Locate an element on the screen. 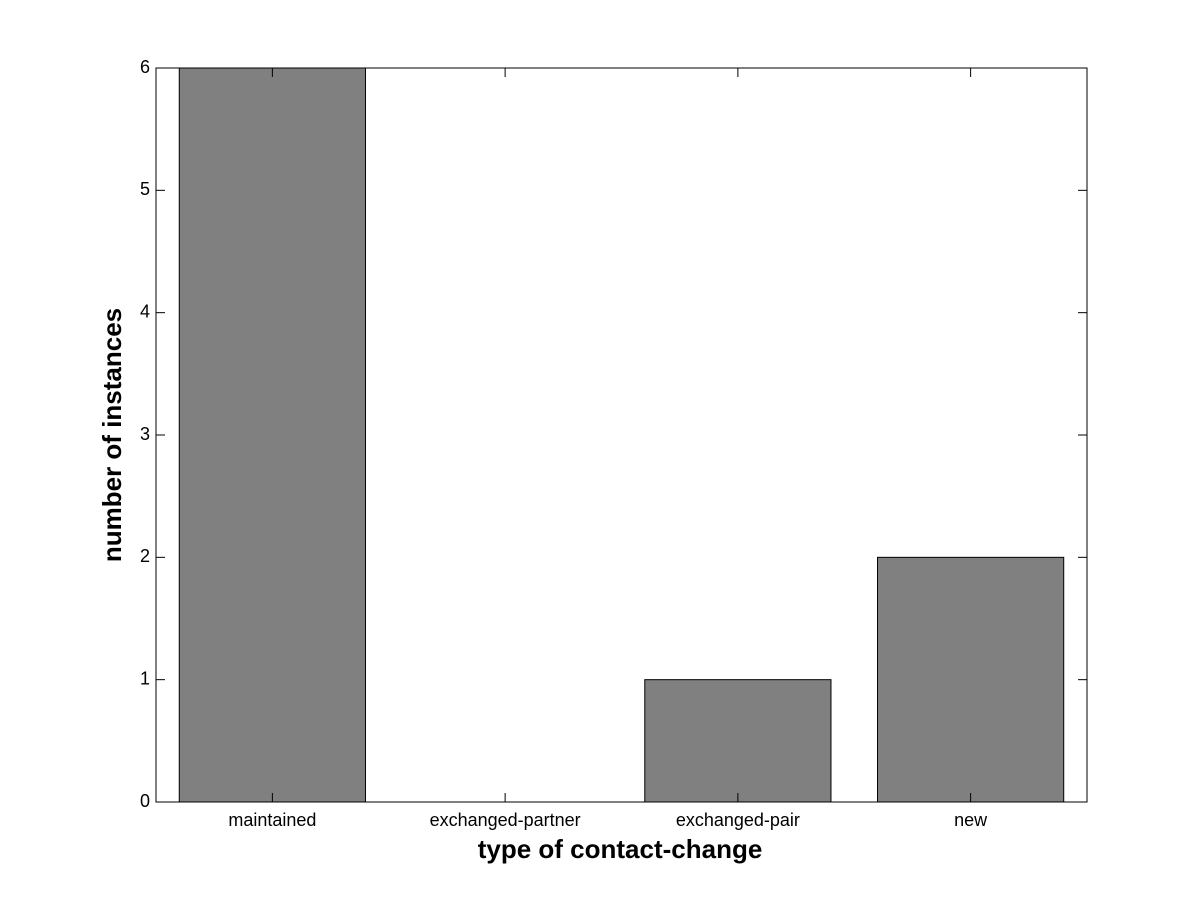 This screenshot has width=1201, height=901. x-tick-label: new is located at coordinates (971, 820).